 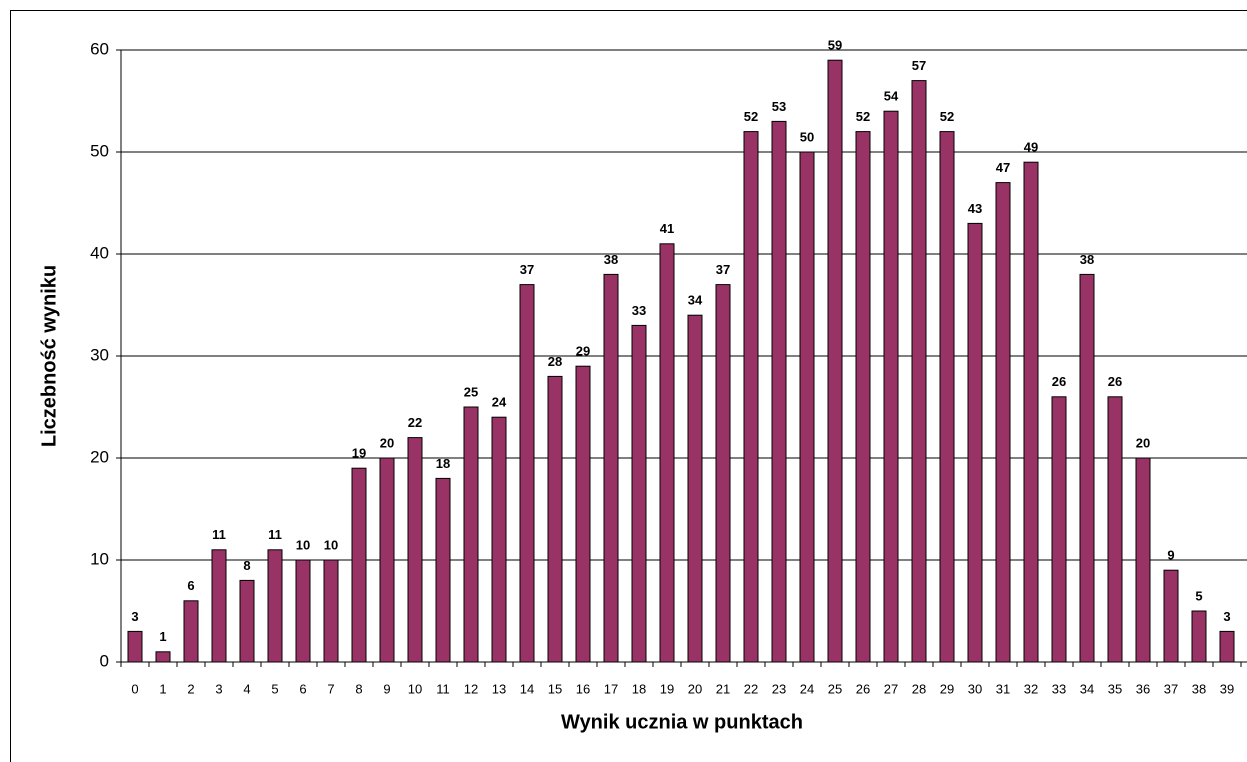 What do you see at coordinates (639, 310) in the screenshot?
I see `data-label: 33` at bounding box center [639, 310].